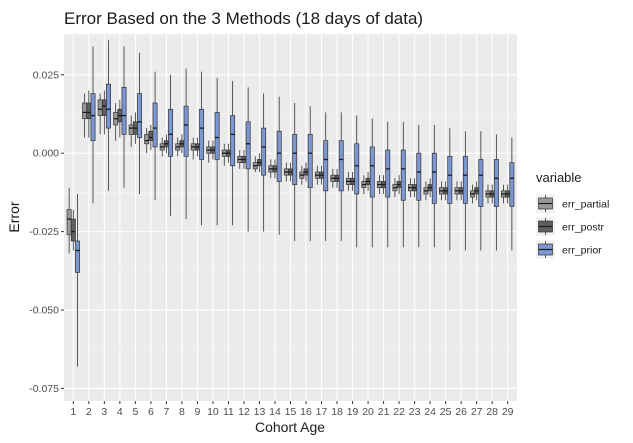  Describe the element at coordinates (585, 205) in the screenshot. I see `legend-label: err_partial` at that location.